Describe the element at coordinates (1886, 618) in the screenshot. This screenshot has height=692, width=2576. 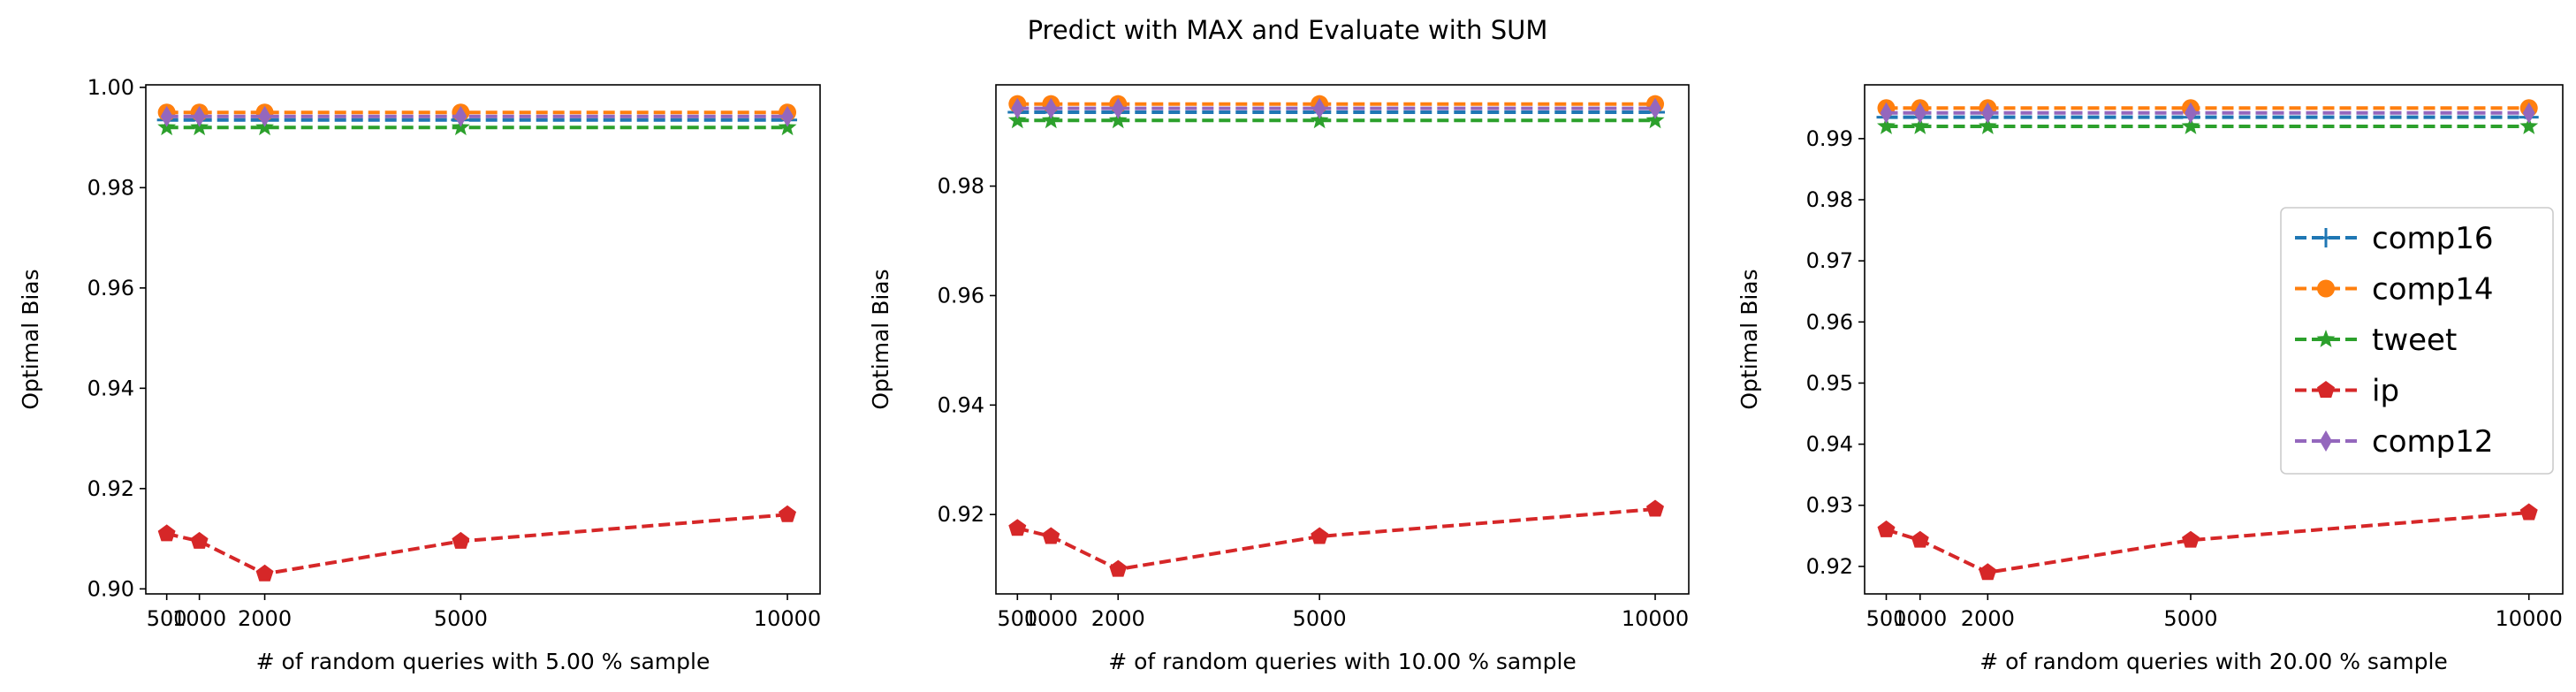
I see `x-tick-label: 500` at that location.